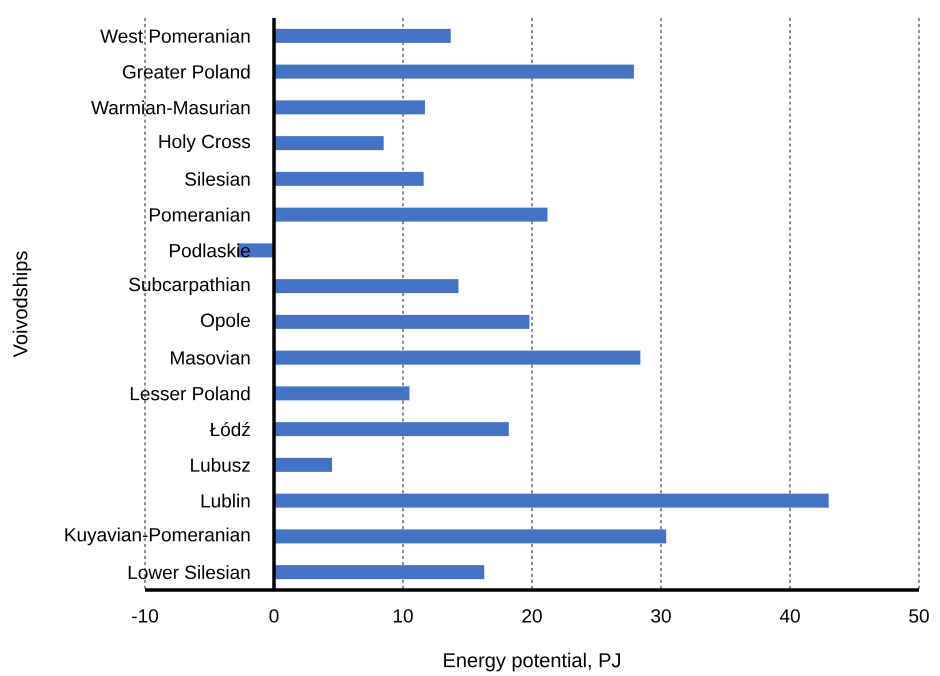  Describe the element at coordinates (145, 615) in the screenshot. I see `x-tick-label: -10` at that location.